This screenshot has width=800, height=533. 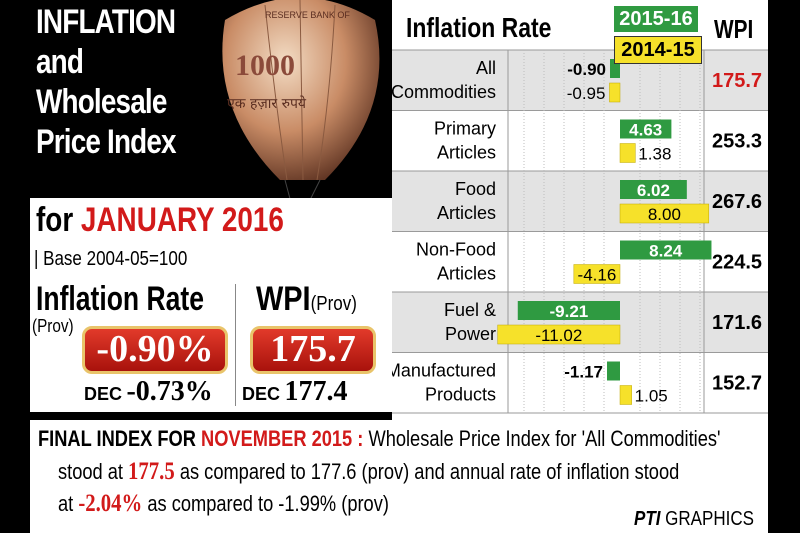 What do you see at coordinates (117, 438) in the screenshot?
I see `final-heading: FINAL INDEX FOR` at bounding box center [117, 438].